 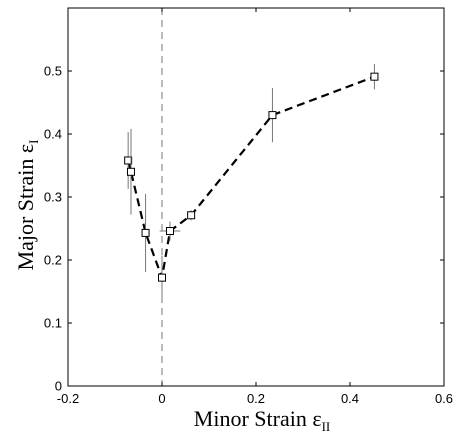 What do you see at coordinates (53, 323) in the screenshot?
I see `y-tick-label: 0.1` at bounding box center [53, 323].